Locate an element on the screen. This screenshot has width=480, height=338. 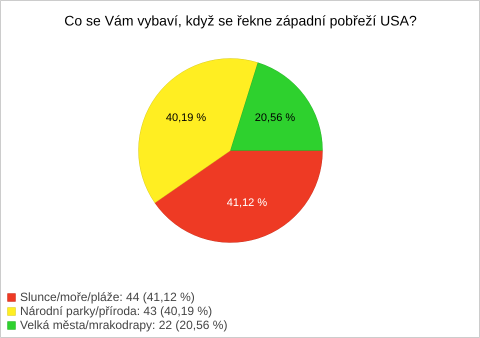
legend-label: Slunce/moře/pláže: 44 (41,12 %) is located at coordinates (107, 297).